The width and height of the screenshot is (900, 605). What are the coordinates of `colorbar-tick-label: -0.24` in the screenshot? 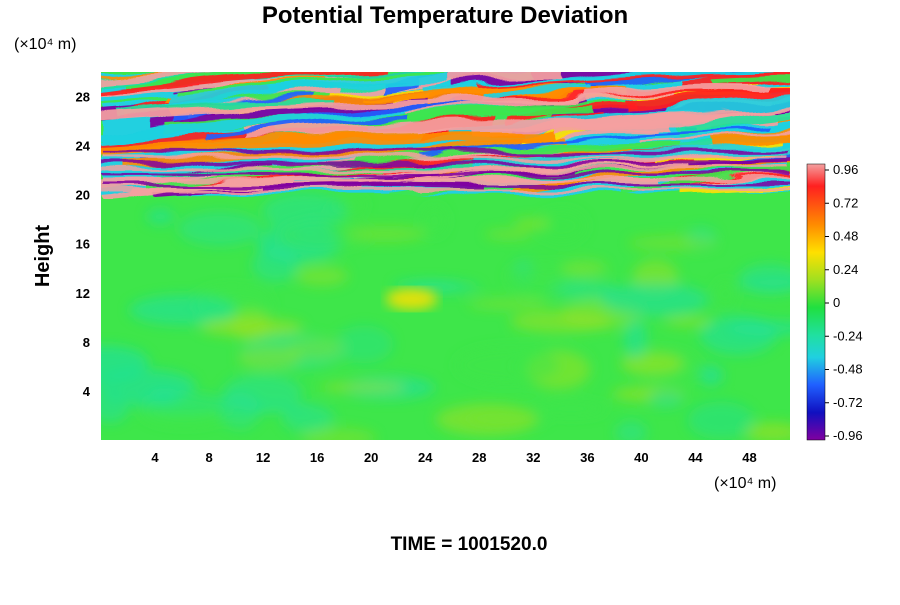 It's located at (848, 335).